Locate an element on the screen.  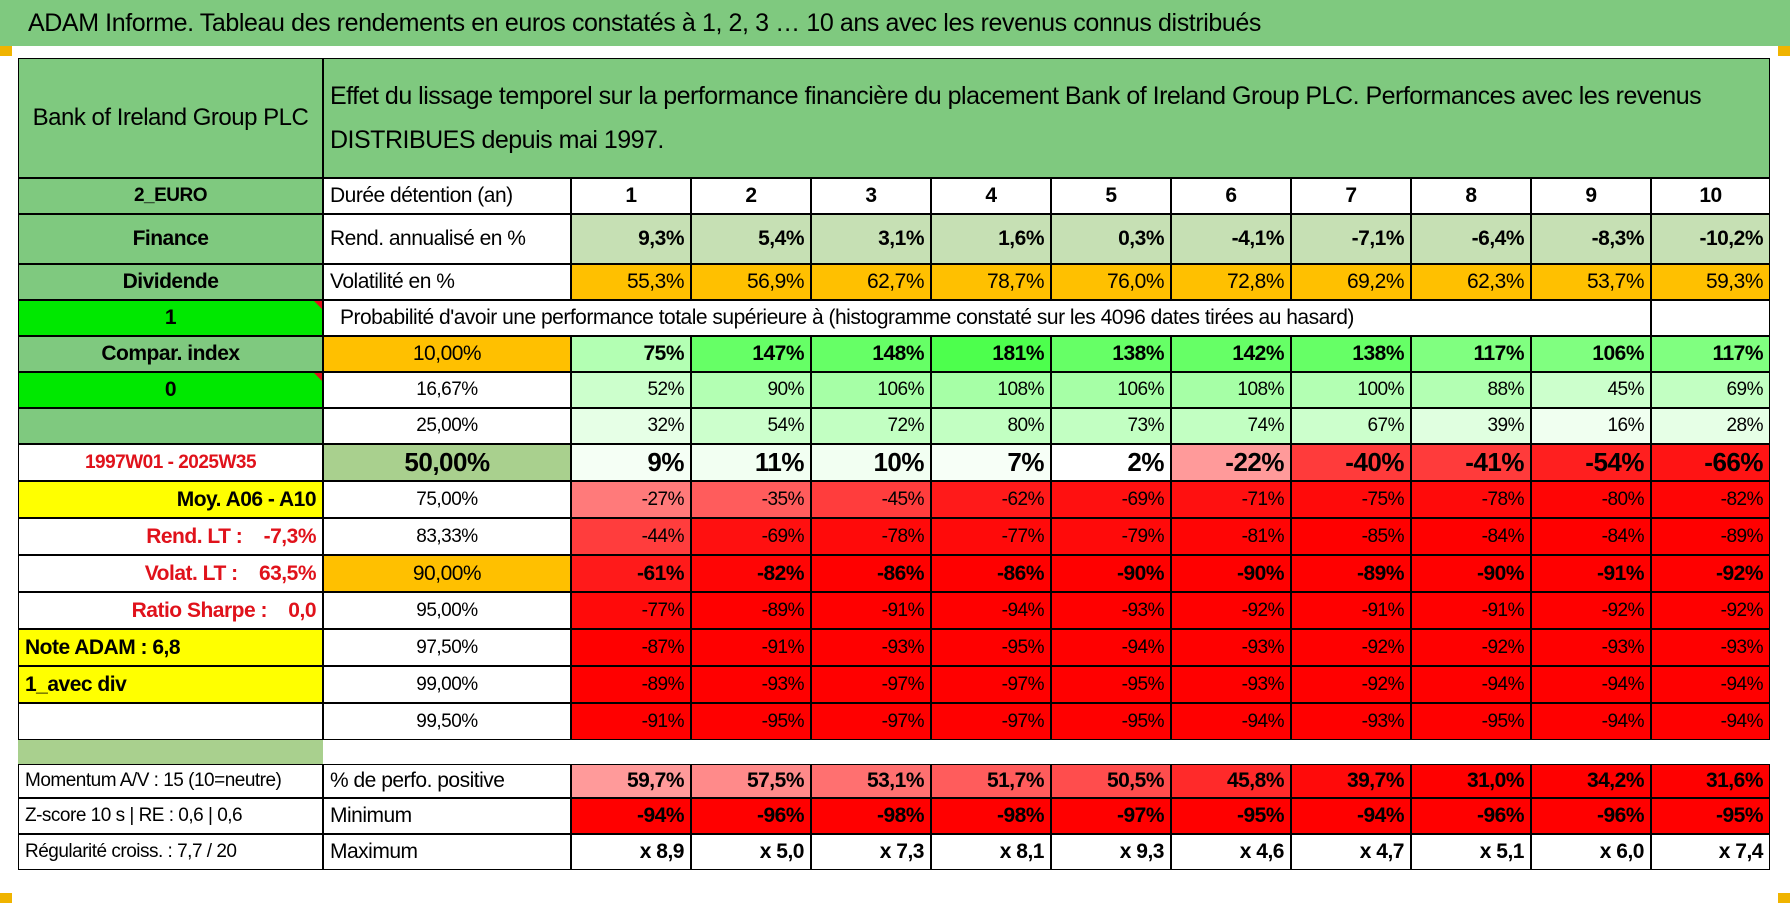
volat-lt: Volat. LT : 63,5% is located at coordinates (170, 573).